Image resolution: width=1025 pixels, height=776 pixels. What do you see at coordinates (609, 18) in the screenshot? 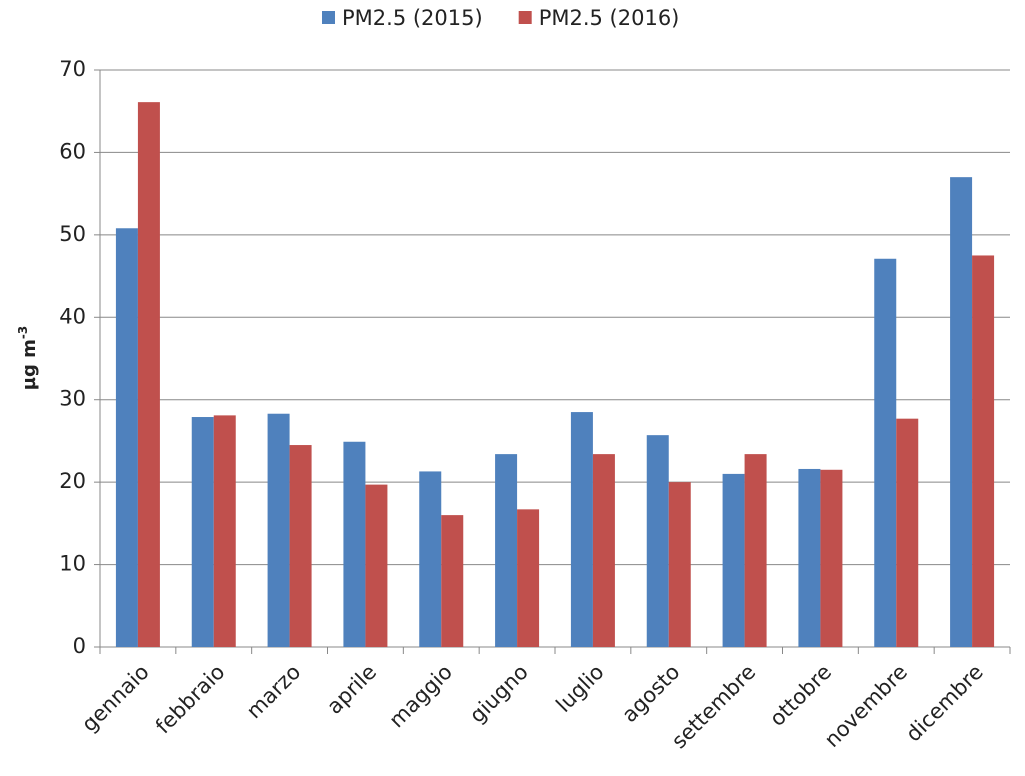
I see `legend-label: PM2.5 (2016)` at bounding box center [609, 18].